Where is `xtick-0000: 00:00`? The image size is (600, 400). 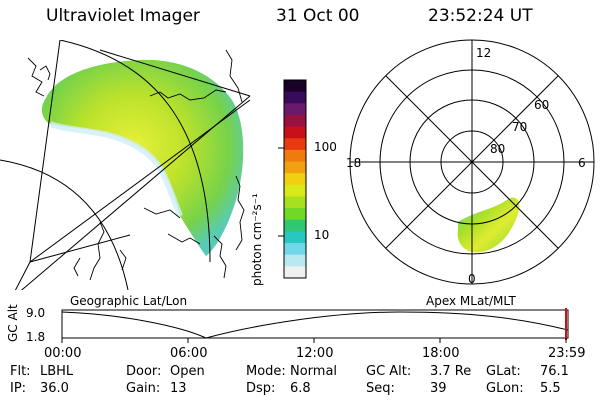 xtick-0000: 00:00 is located at coordinates (63, 353).